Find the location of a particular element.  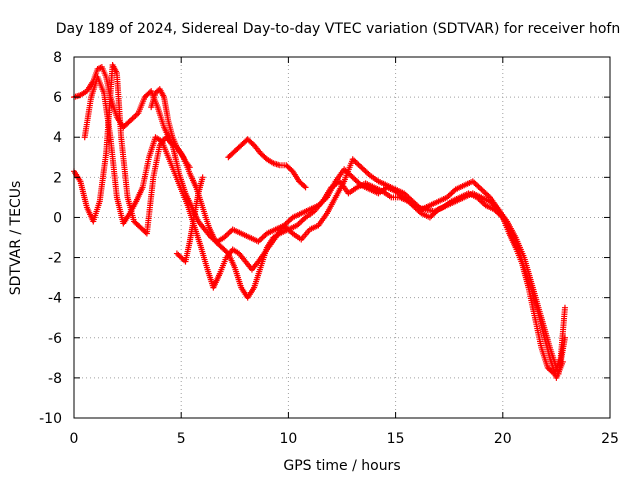

y-tick-label: -10 is located at coordinates (50, 419).